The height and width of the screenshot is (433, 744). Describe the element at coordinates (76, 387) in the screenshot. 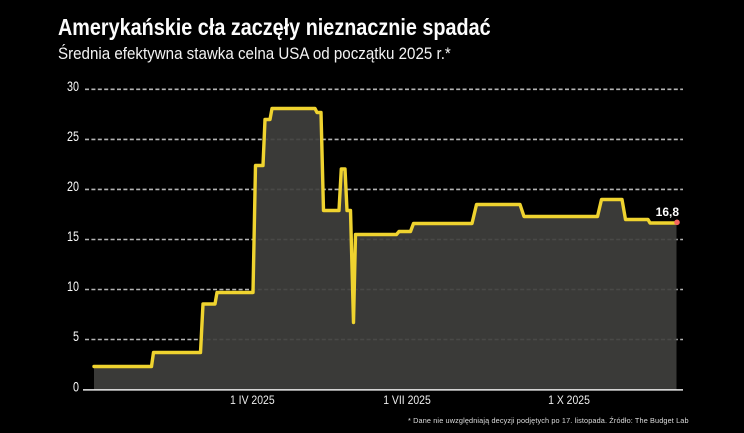

I see `svg-text: 0` at that location.